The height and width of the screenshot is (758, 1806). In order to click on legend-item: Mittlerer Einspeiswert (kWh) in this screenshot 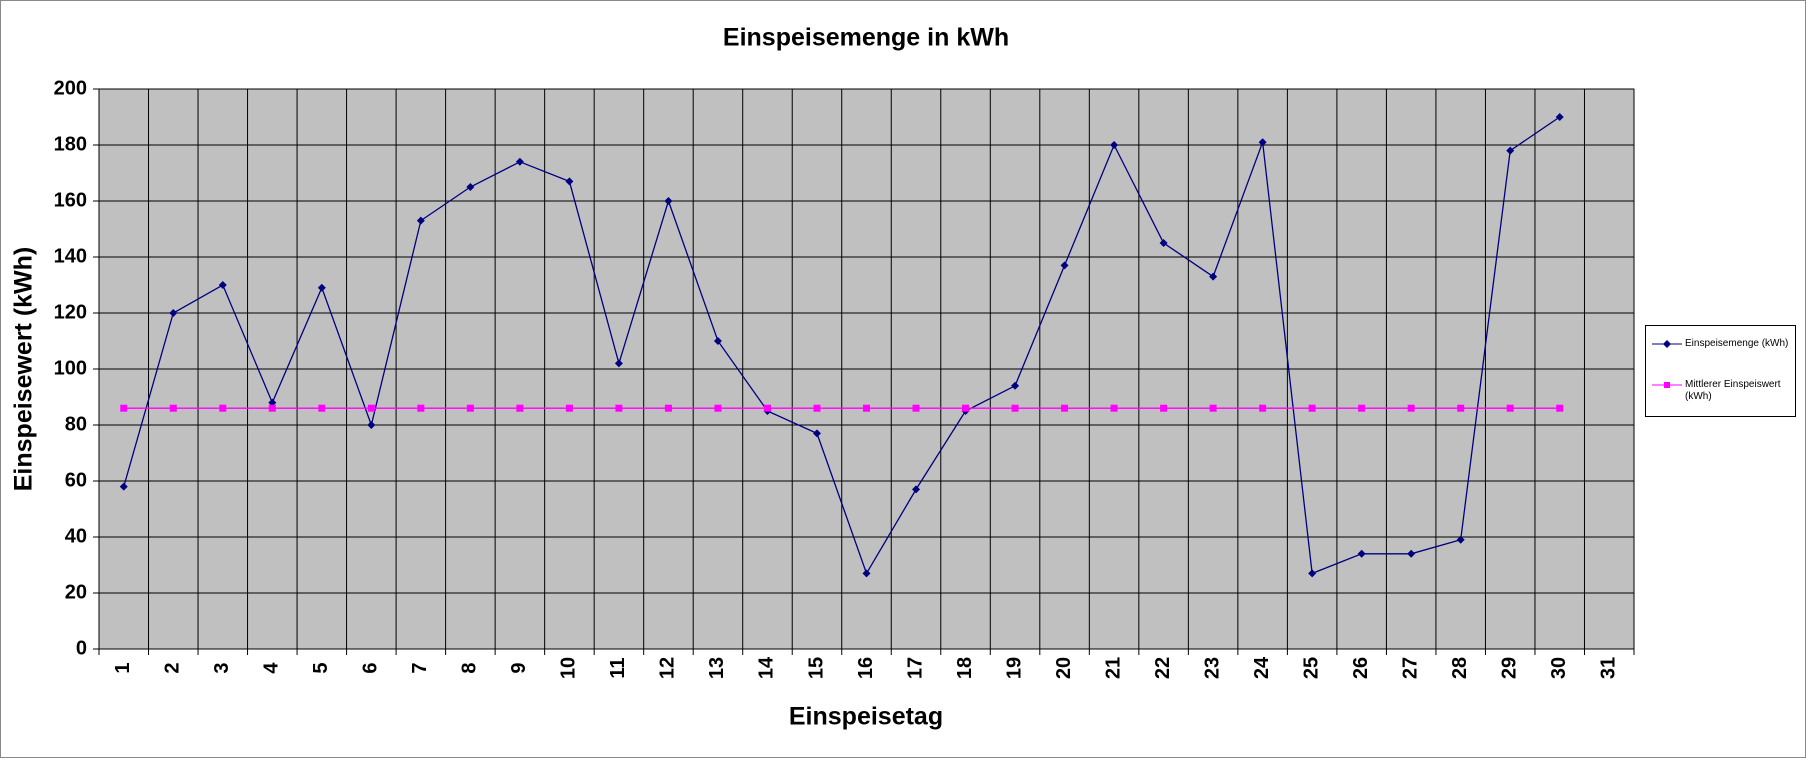, I will do `click(1720, 391)`.